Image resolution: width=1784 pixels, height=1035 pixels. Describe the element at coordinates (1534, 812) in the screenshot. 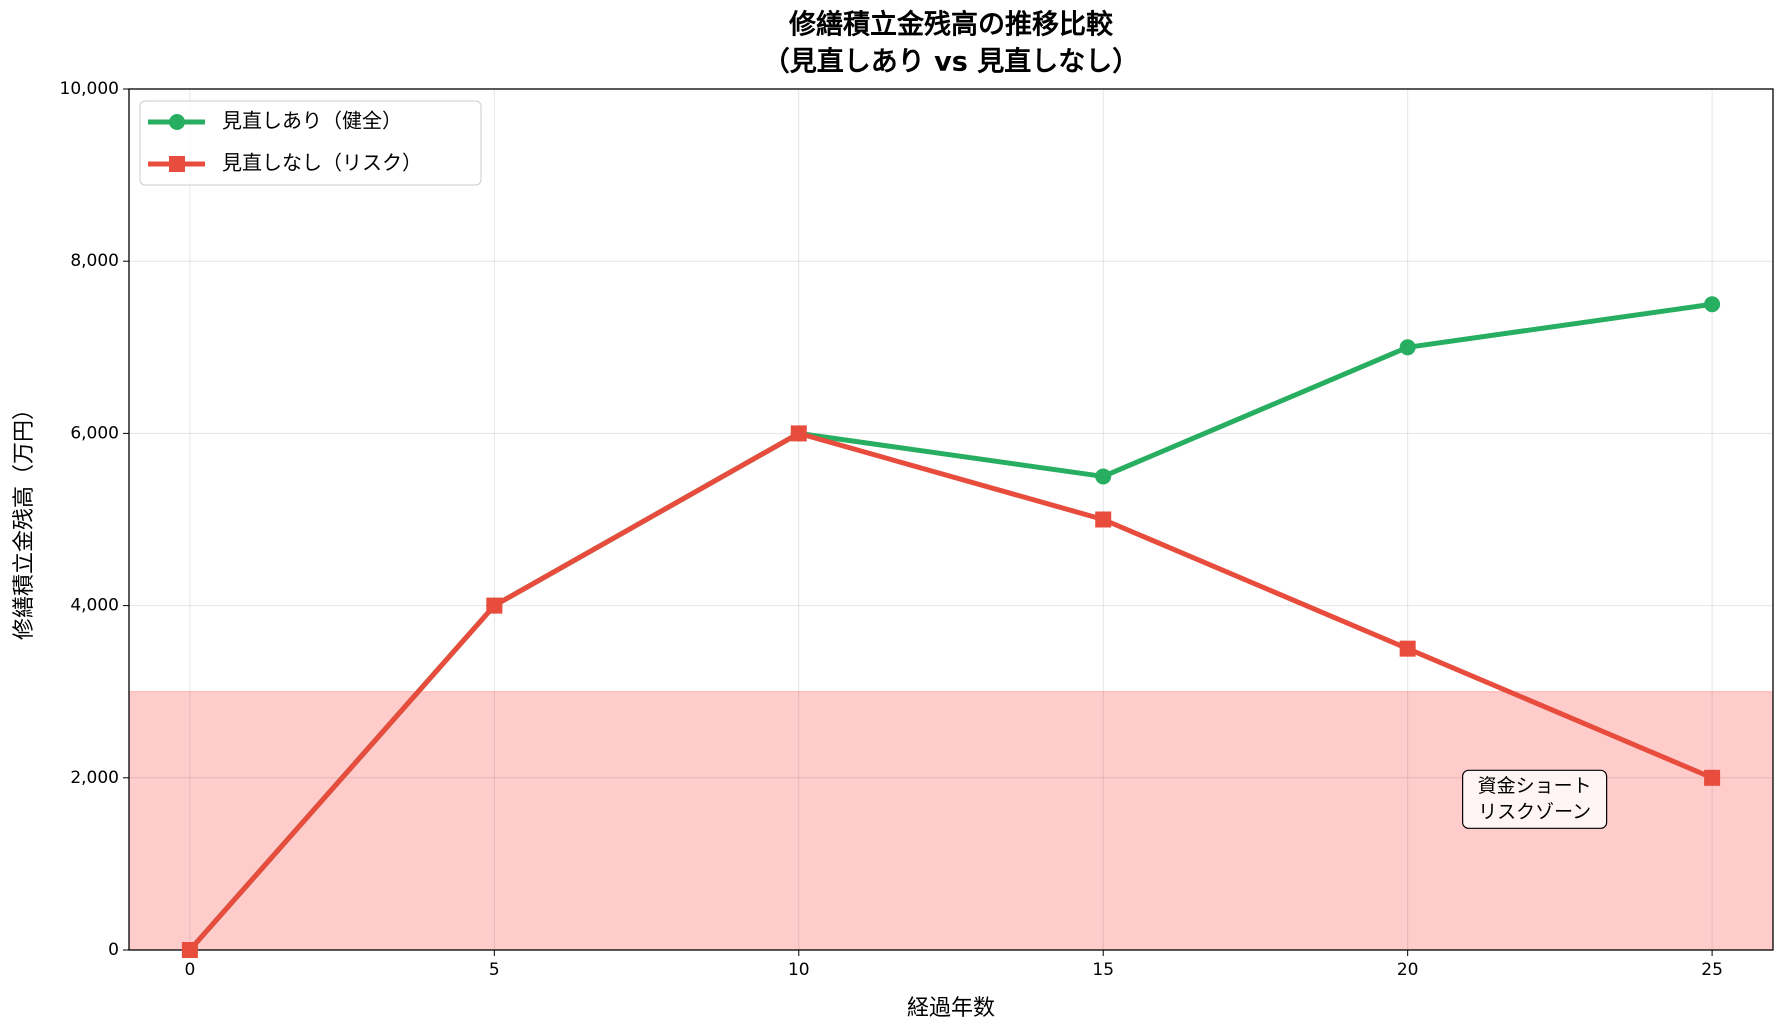

I see `annotation: リスクゾーン` at that location.